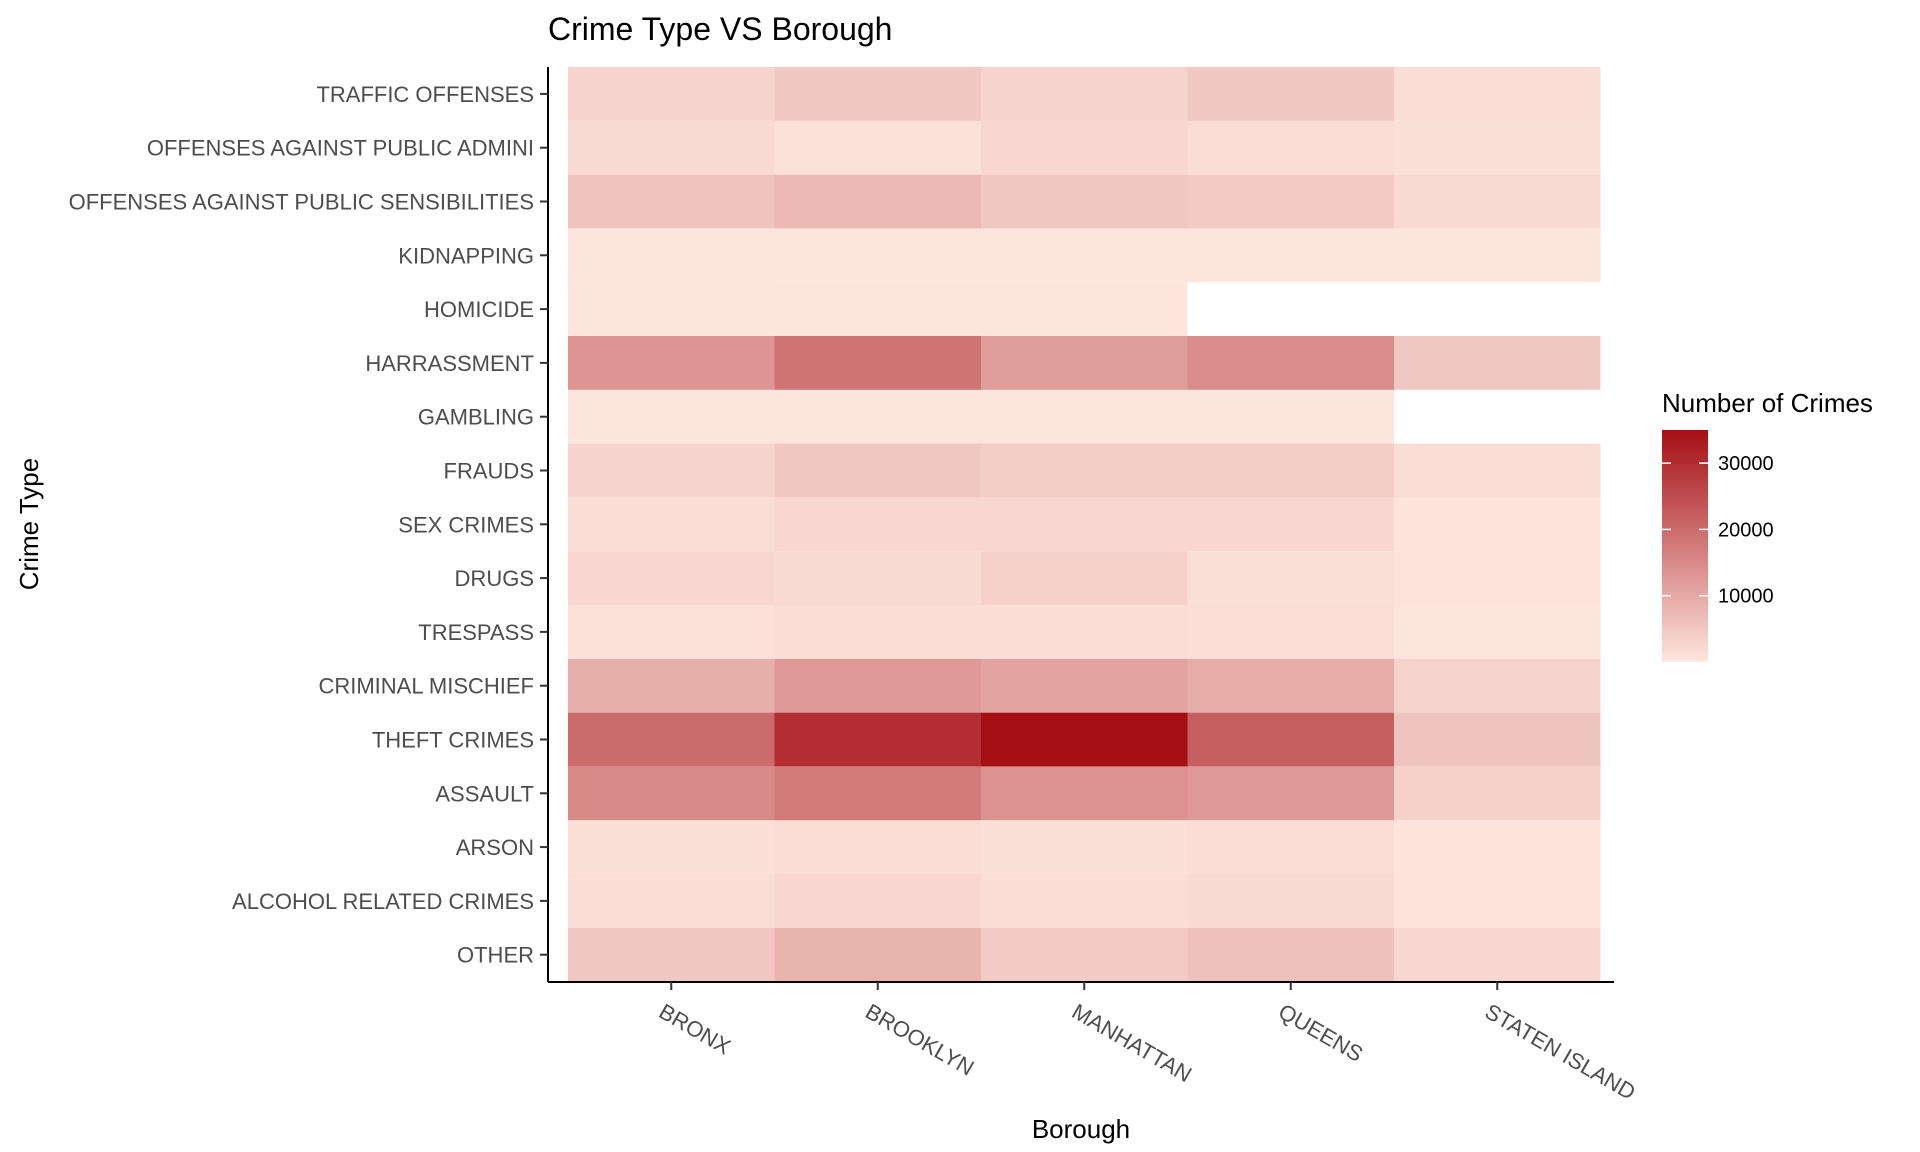  I want to click on y-tick-label: ASSAULT, so click(484, 793).